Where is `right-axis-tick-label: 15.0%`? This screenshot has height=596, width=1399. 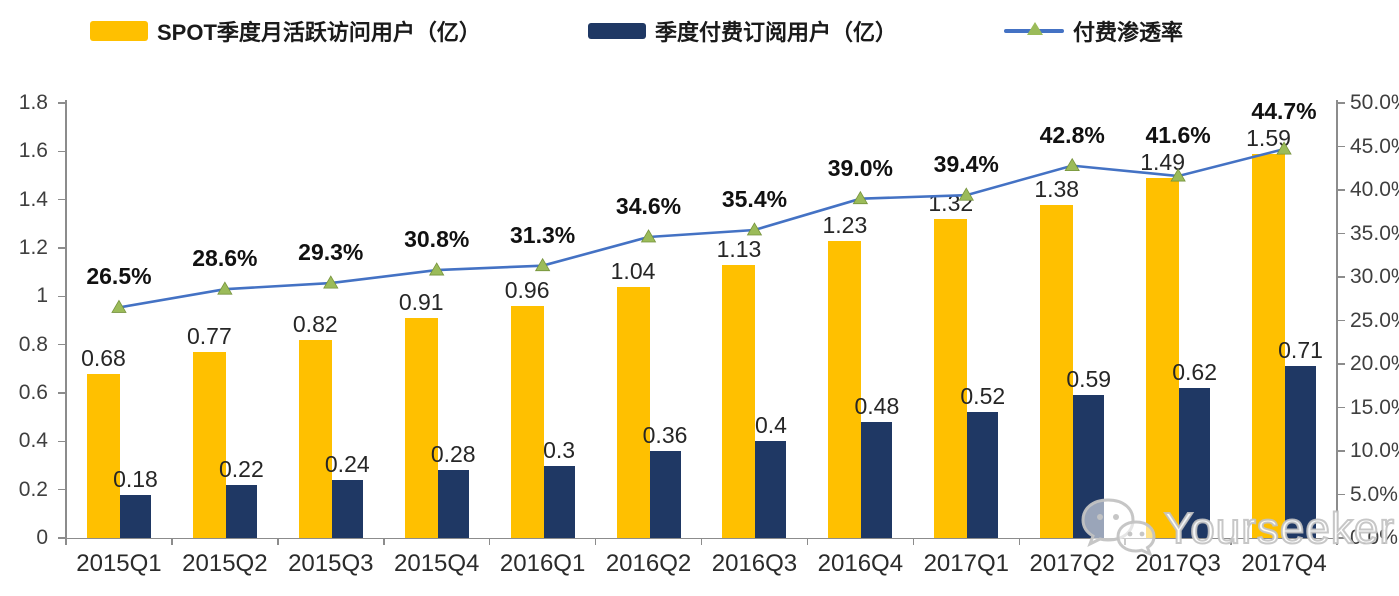 right-axis-tick-label: 15.0% is located at coordinates (1374, 407).